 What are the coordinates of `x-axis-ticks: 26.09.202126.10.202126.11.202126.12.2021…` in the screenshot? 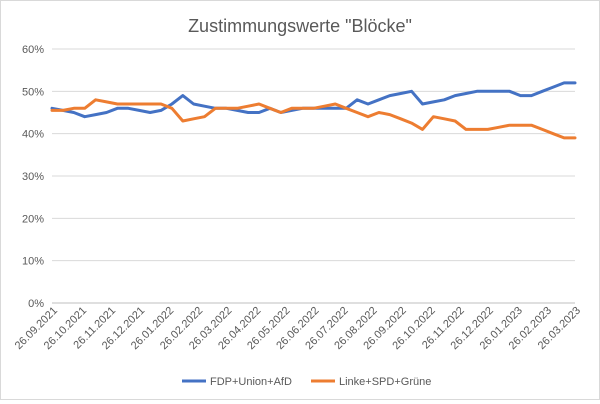 It's located at (298, 328).